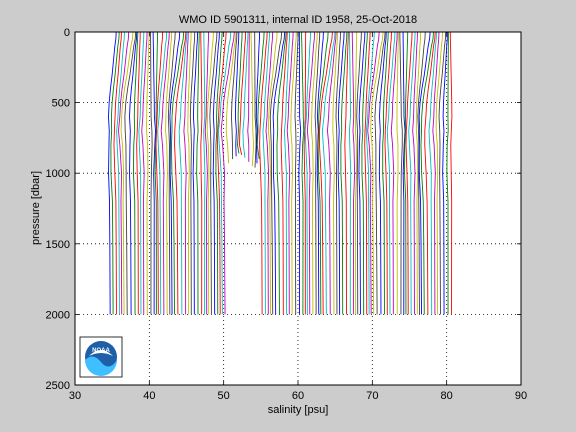 The image size is (576, 432). I want to click on x-tick-label: 70, so click(372, 396).